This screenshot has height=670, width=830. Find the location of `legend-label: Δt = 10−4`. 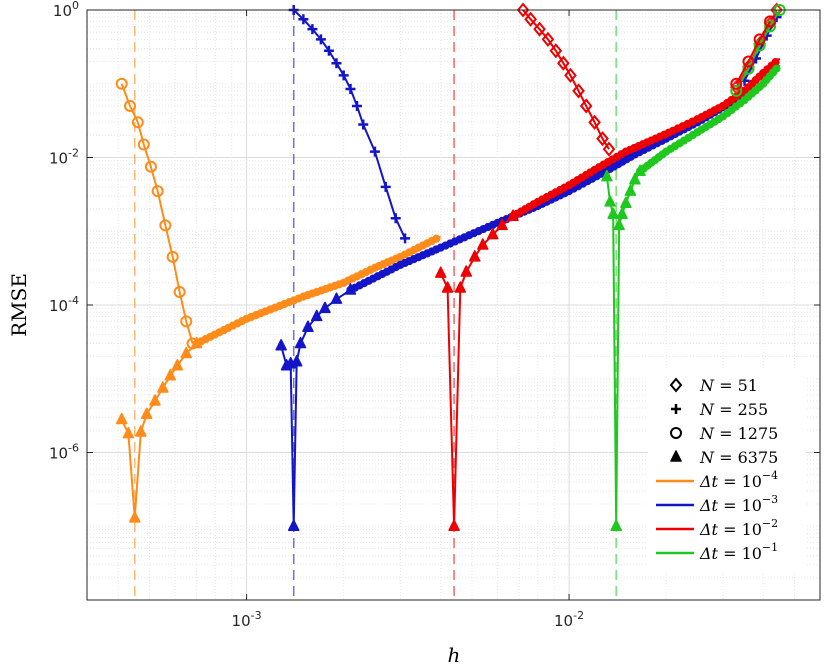

legend-label: Δt = 10−4 is located at coordinates (738, 480).